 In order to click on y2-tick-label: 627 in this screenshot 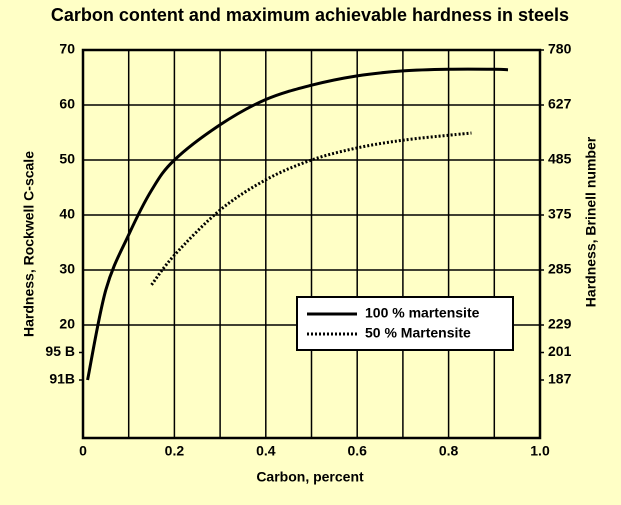, I will do `click(560, 104)`.